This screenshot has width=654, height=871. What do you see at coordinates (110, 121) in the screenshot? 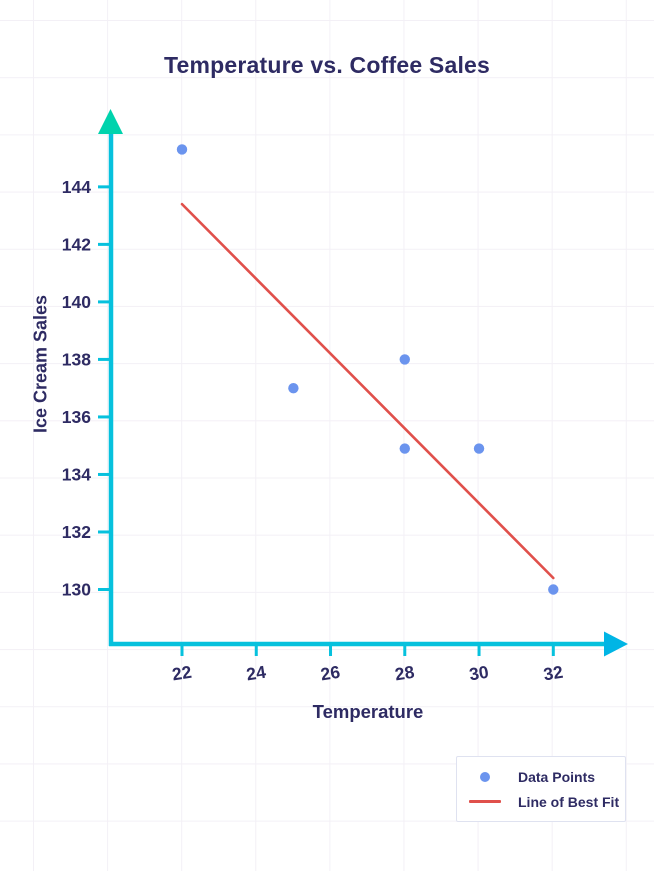
I see `y-axis-arrow-icon` at bounding box center [110, 121].